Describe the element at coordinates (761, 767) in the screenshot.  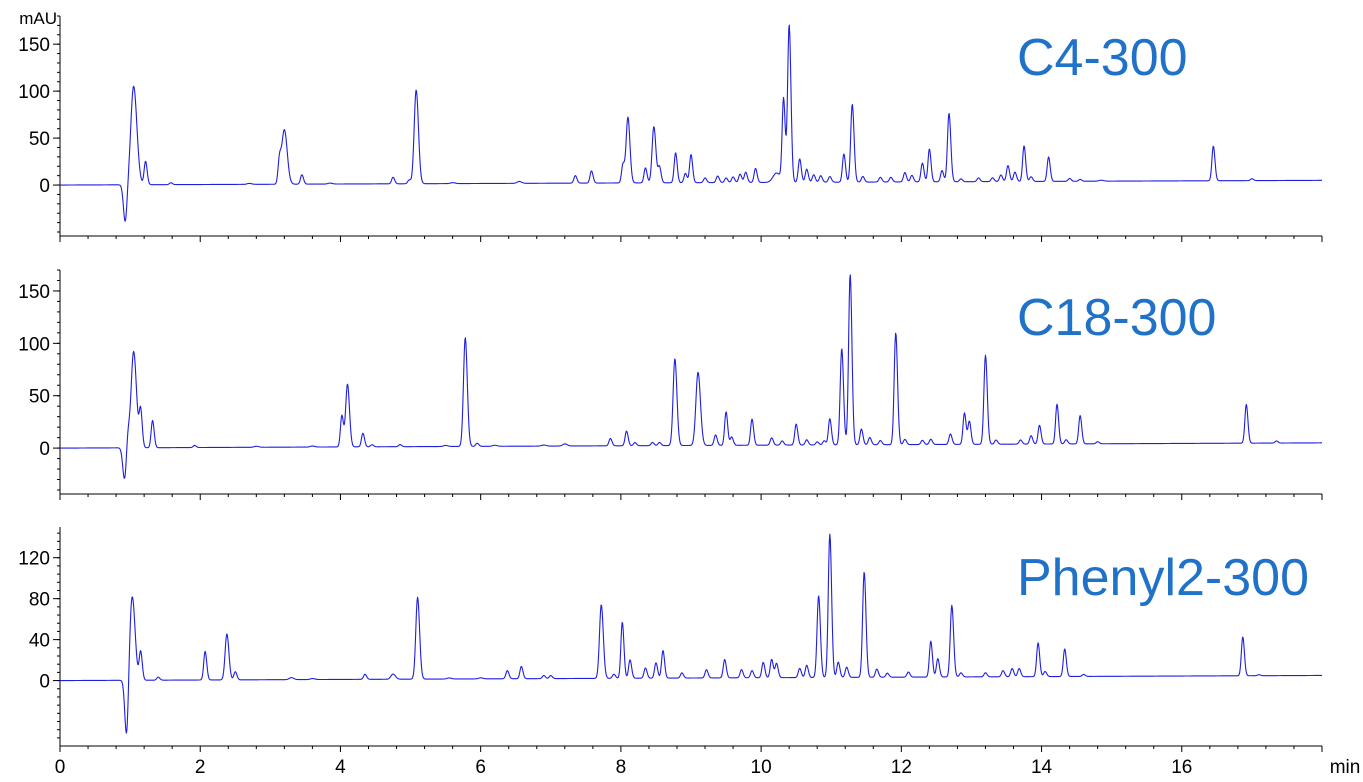
I see `x-tick-label: 10` at that location.